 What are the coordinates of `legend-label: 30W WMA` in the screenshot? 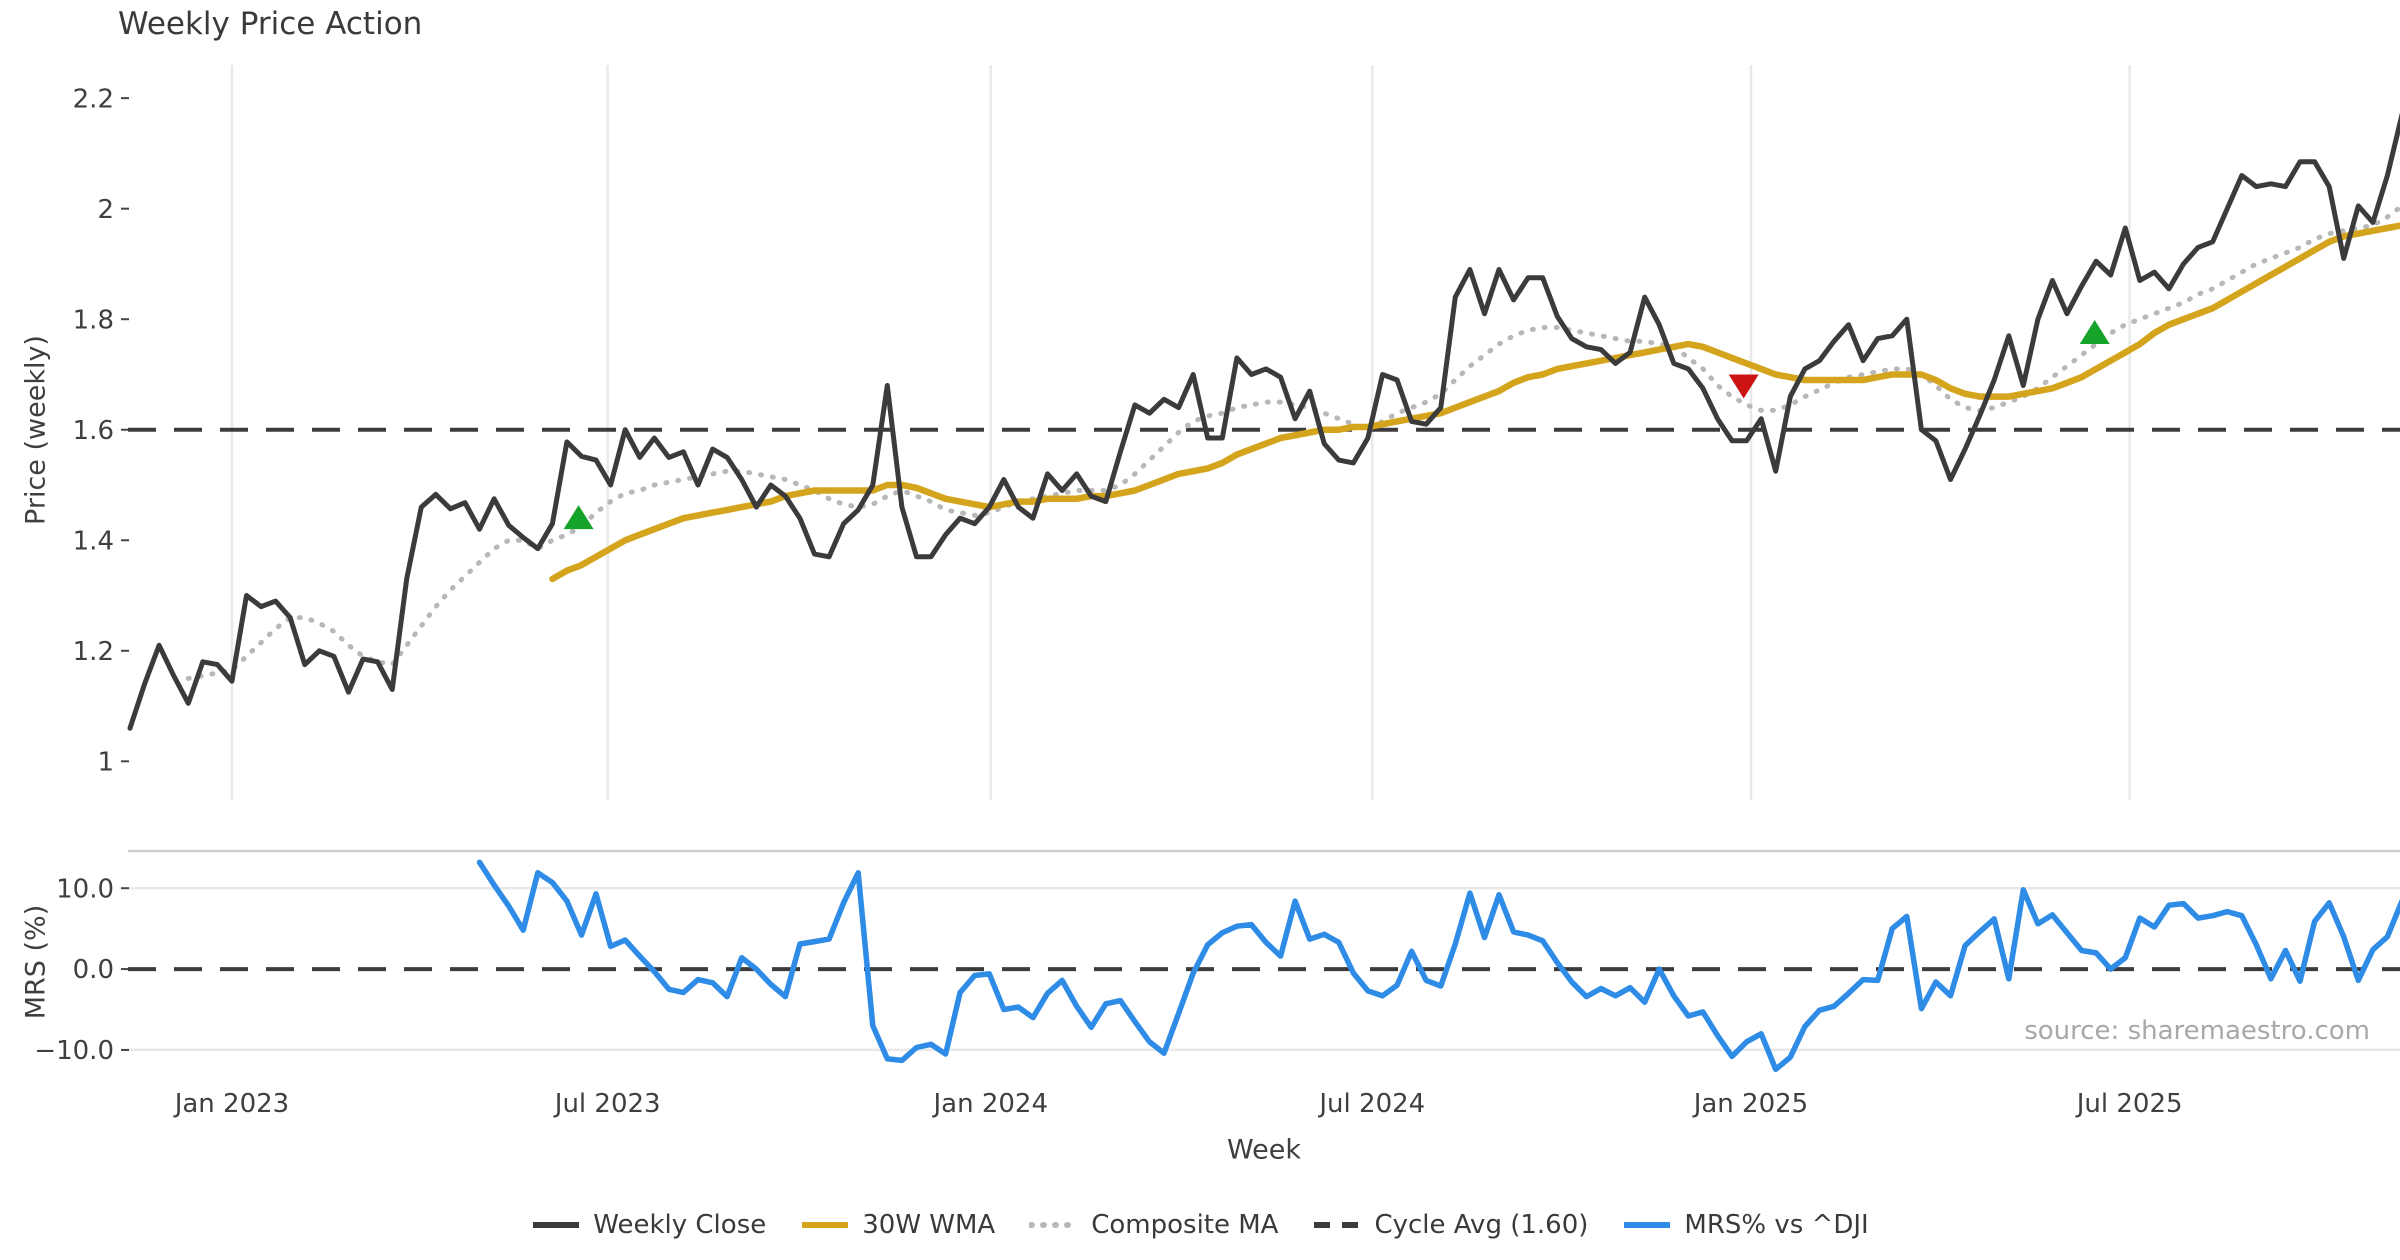 It's located at (929, 1225).